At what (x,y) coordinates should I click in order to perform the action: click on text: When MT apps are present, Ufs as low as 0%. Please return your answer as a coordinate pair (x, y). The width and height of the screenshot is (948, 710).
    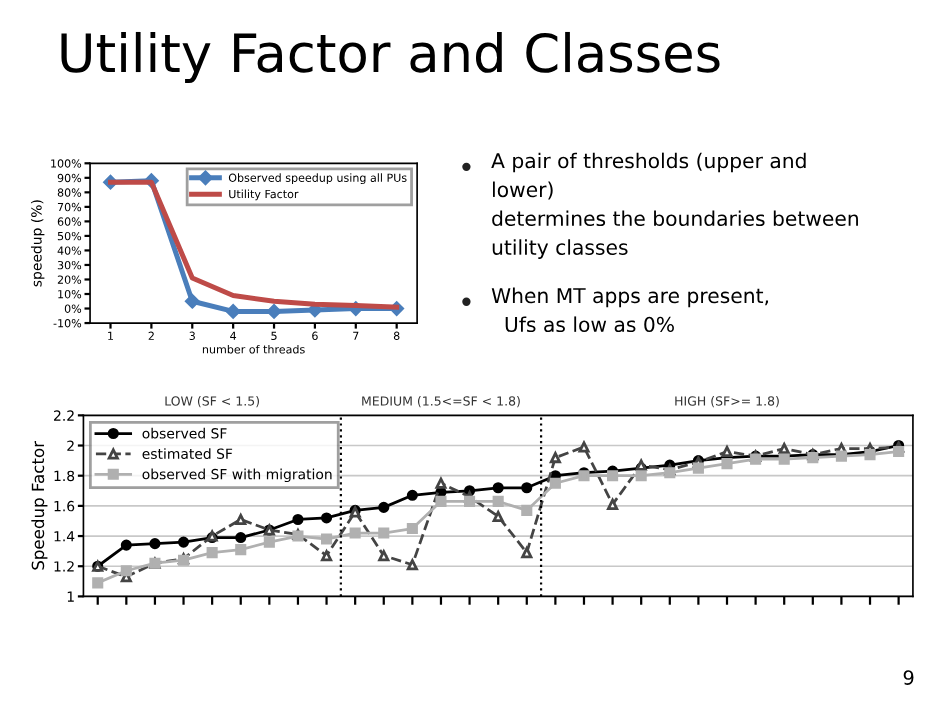
    Looking at the image, I should click on (630, 310).